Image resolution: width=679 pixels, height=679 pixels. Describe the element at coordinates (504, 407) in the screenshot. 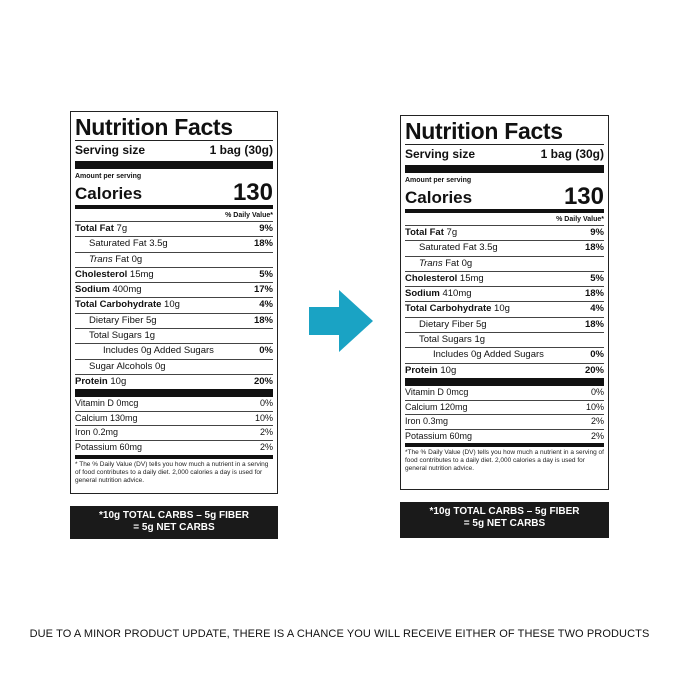

I see `vitamin-row: Calcium 120mg 10%` at that location.